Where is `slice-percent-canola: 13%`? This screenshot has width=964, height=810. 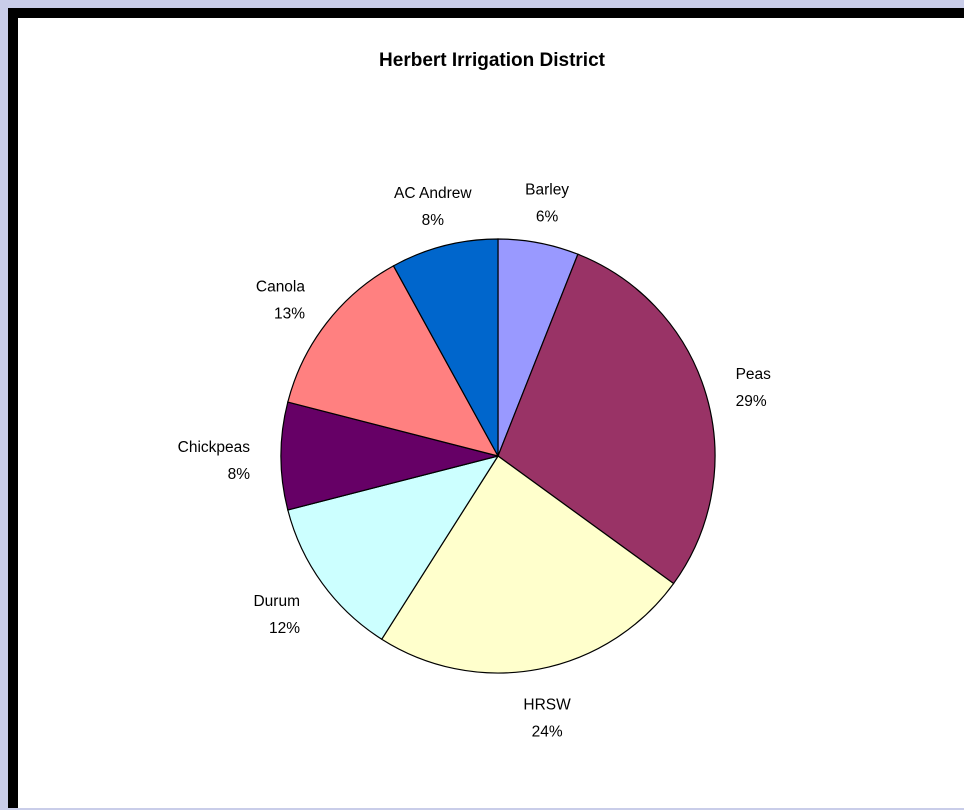
slice-percent-canola: 13% is located at coordinates (289, 313).